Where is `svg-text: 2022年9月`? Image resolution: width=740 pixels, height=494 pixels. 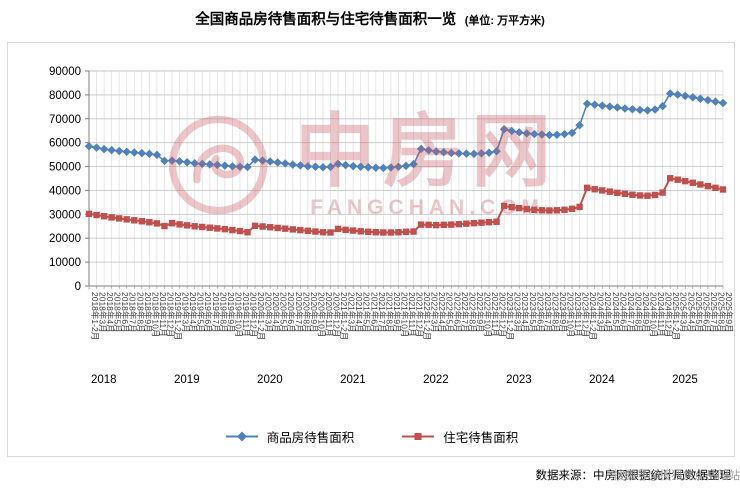 svg-text: 2022年9月 is located at coordinates (480, 312).